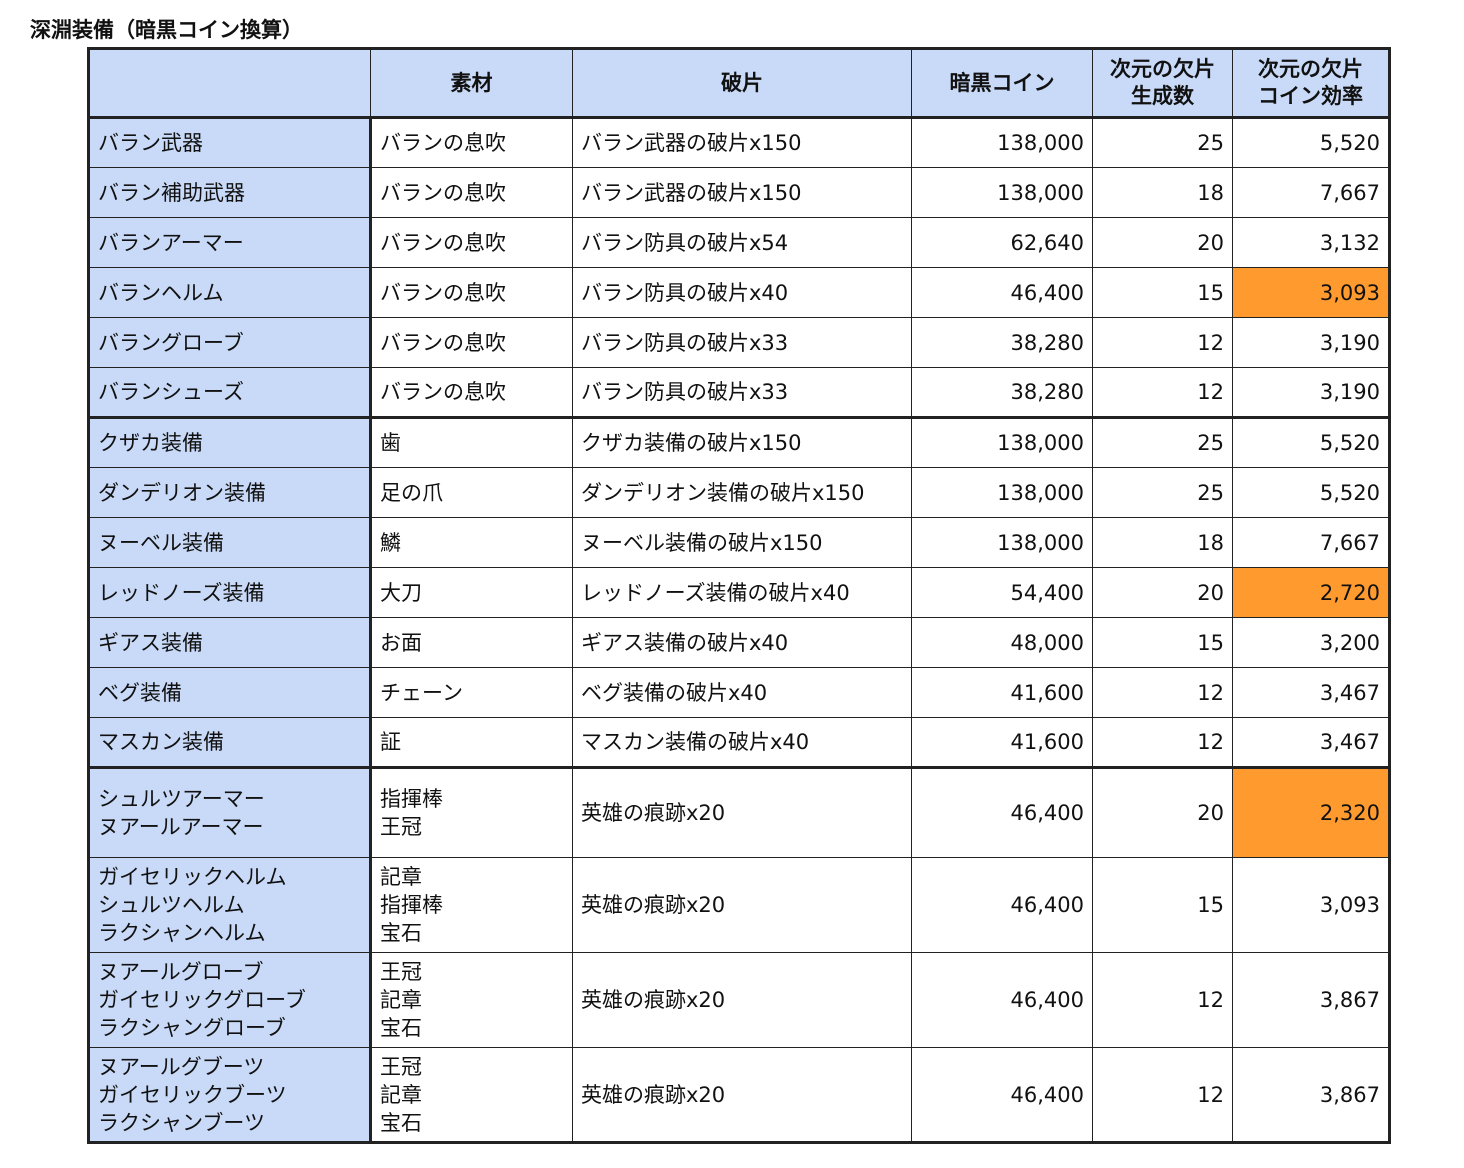 Image resolution: width=1464 pixels, height=1168 pixels. Describe the element at coordinates (1311, 642) in the screenshot. I see `efficiency-cell: 3,200` at that location.